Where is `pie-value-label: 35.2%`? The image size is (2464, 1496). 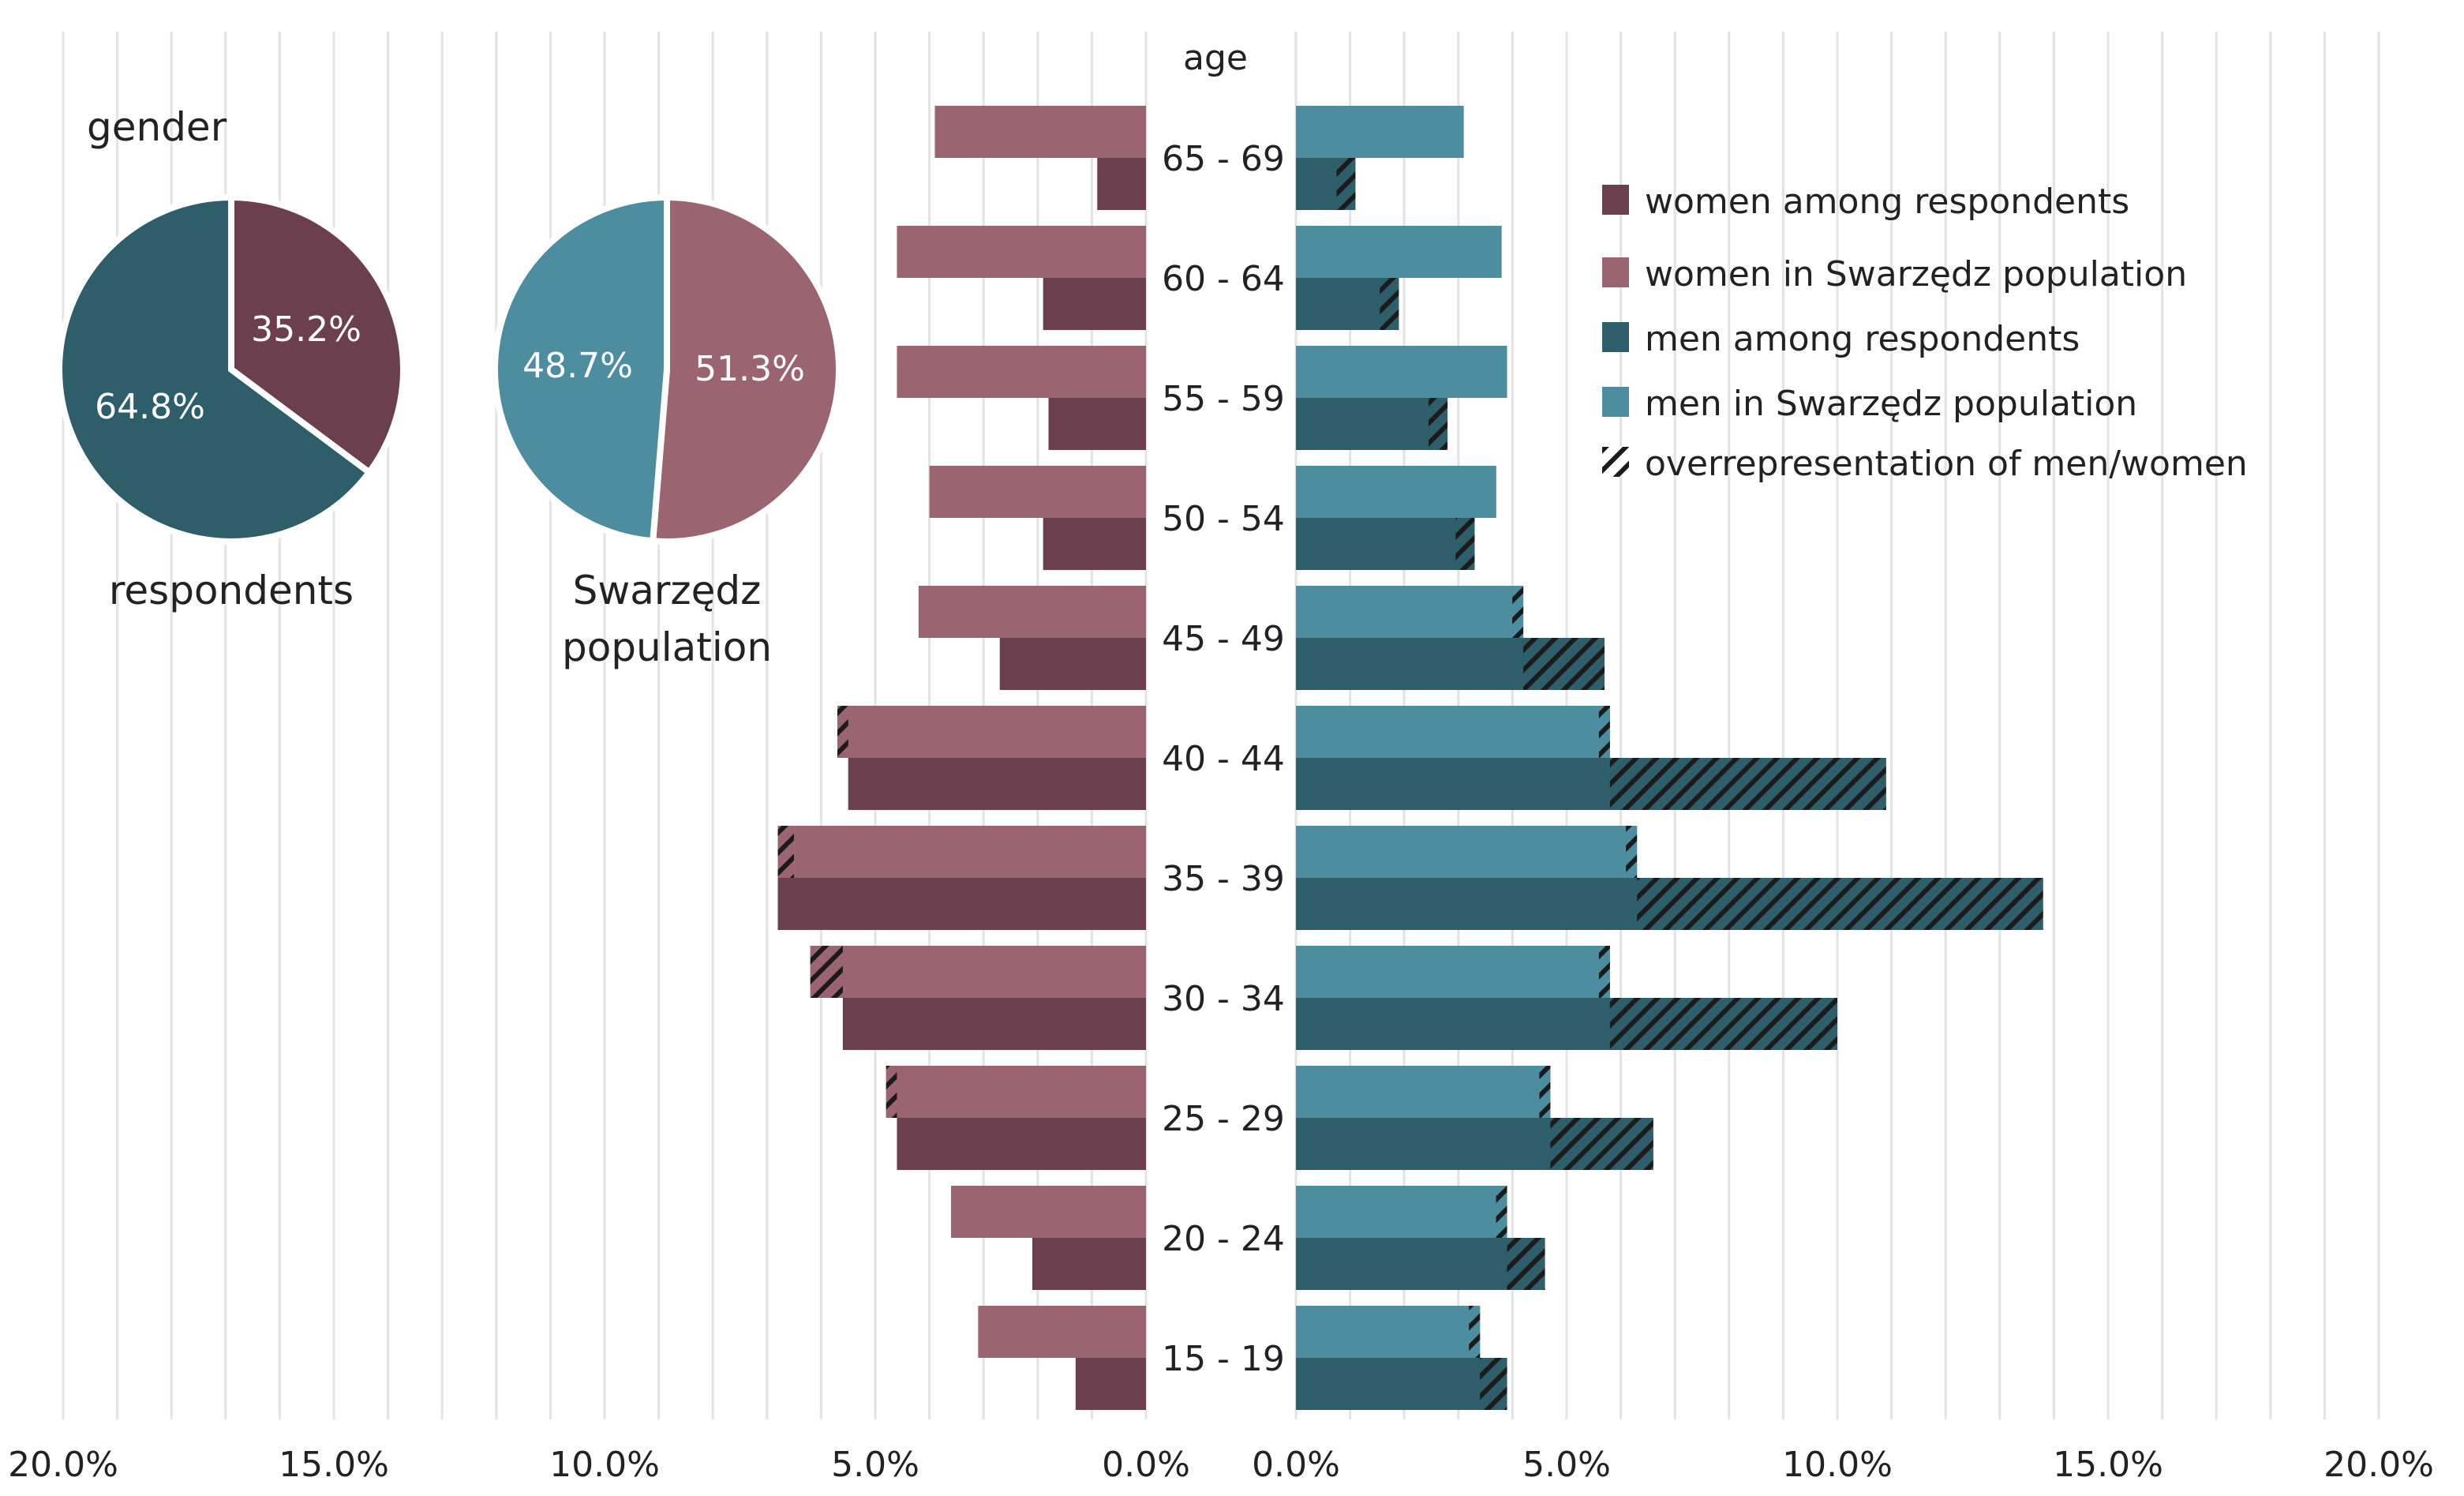
pie-value-label: 35.2% is located at coordinates (306, 329).